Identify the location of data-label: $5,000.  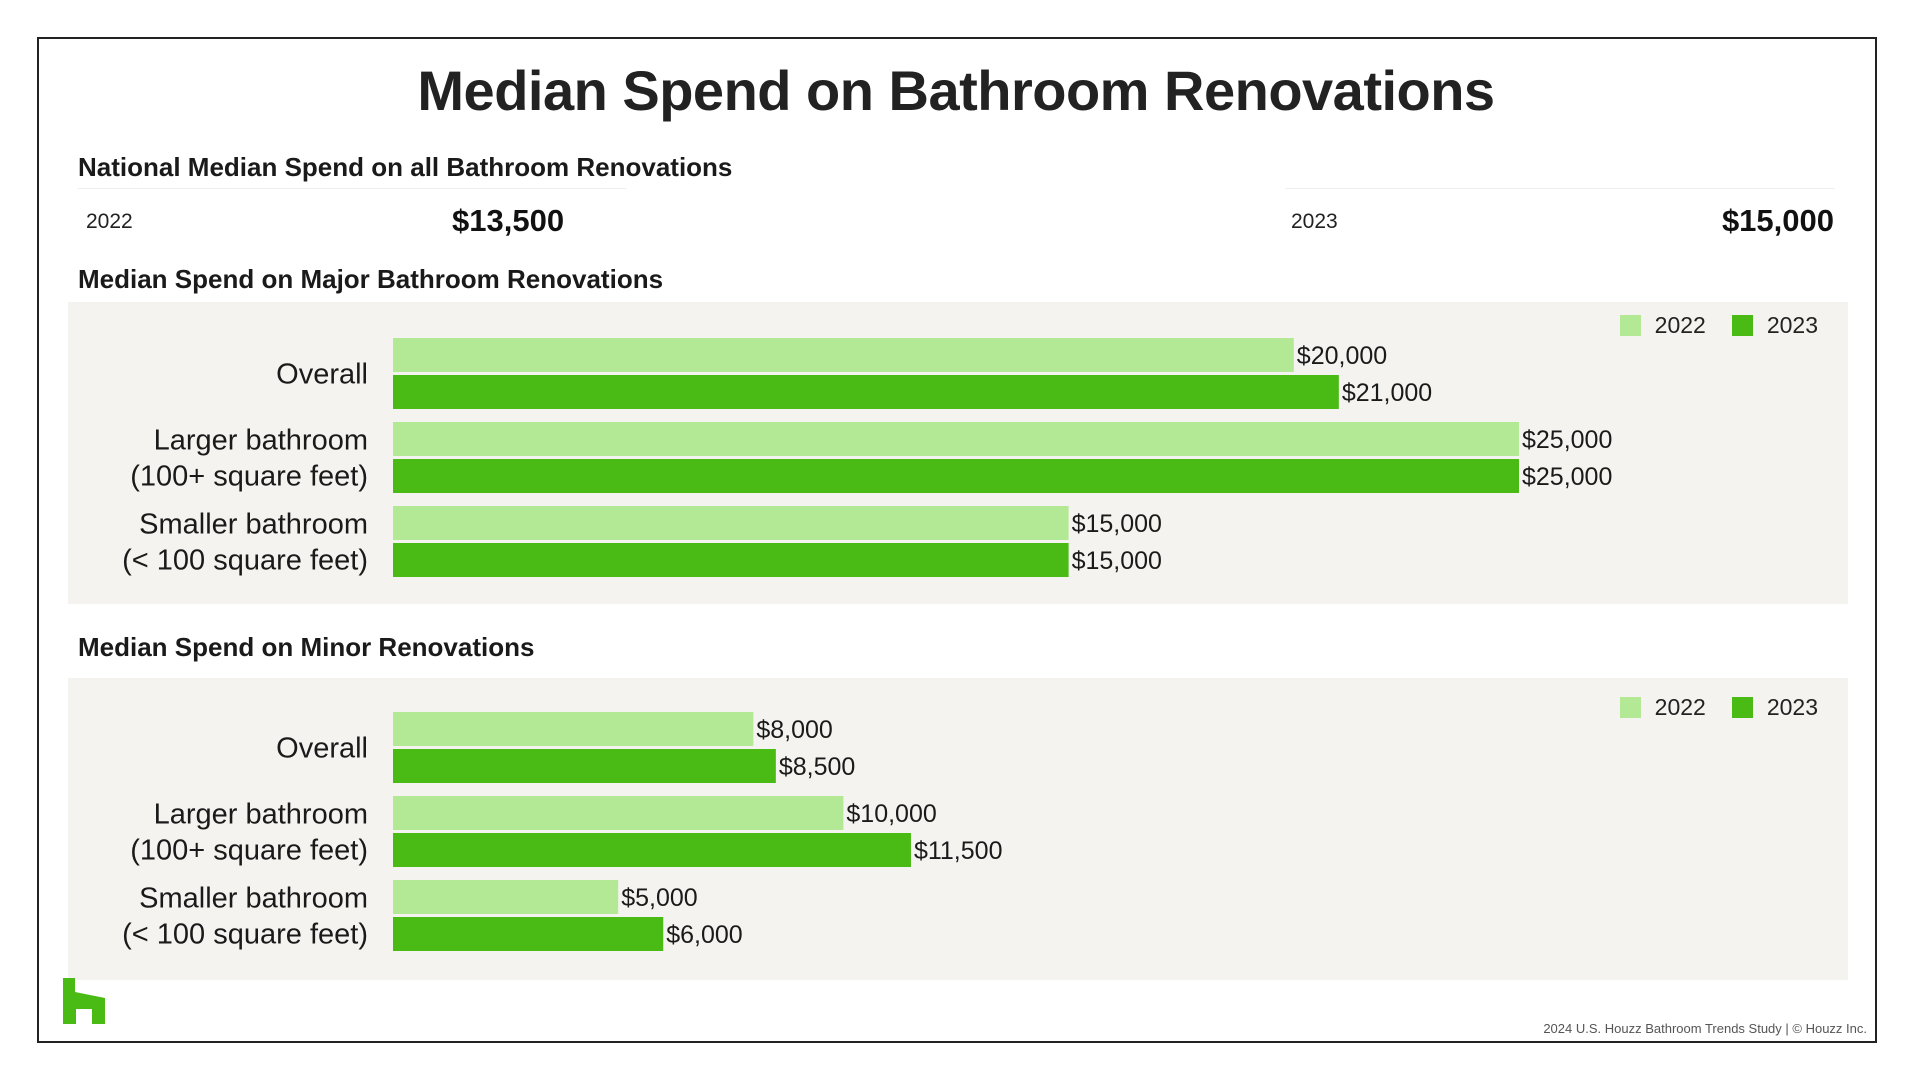
(659, 898).